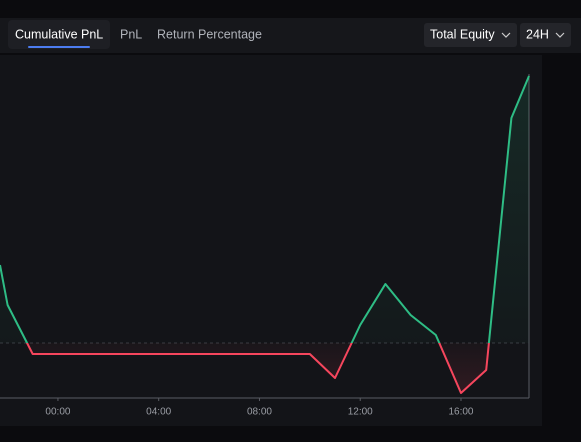  What do you see at coordinates (57, 412) in the screenshot?
I see `x-tick-label: 00:00` at bounding box center [57, 412].